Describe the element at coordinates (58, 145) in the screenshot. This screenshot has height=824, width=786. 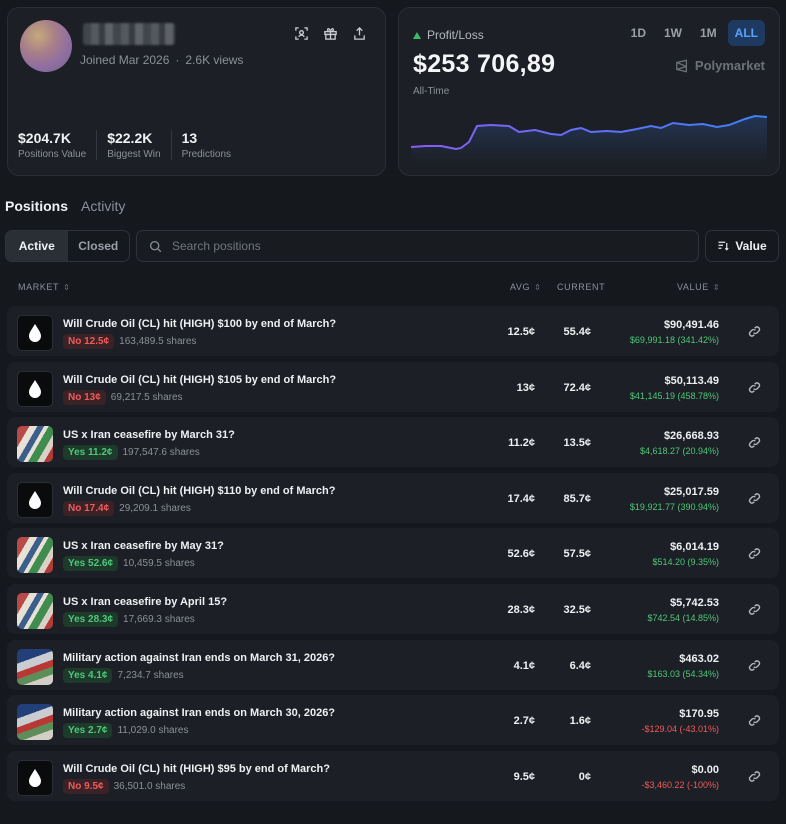
I see `stat-positions-value: $204.7K Positions Value` at that location.